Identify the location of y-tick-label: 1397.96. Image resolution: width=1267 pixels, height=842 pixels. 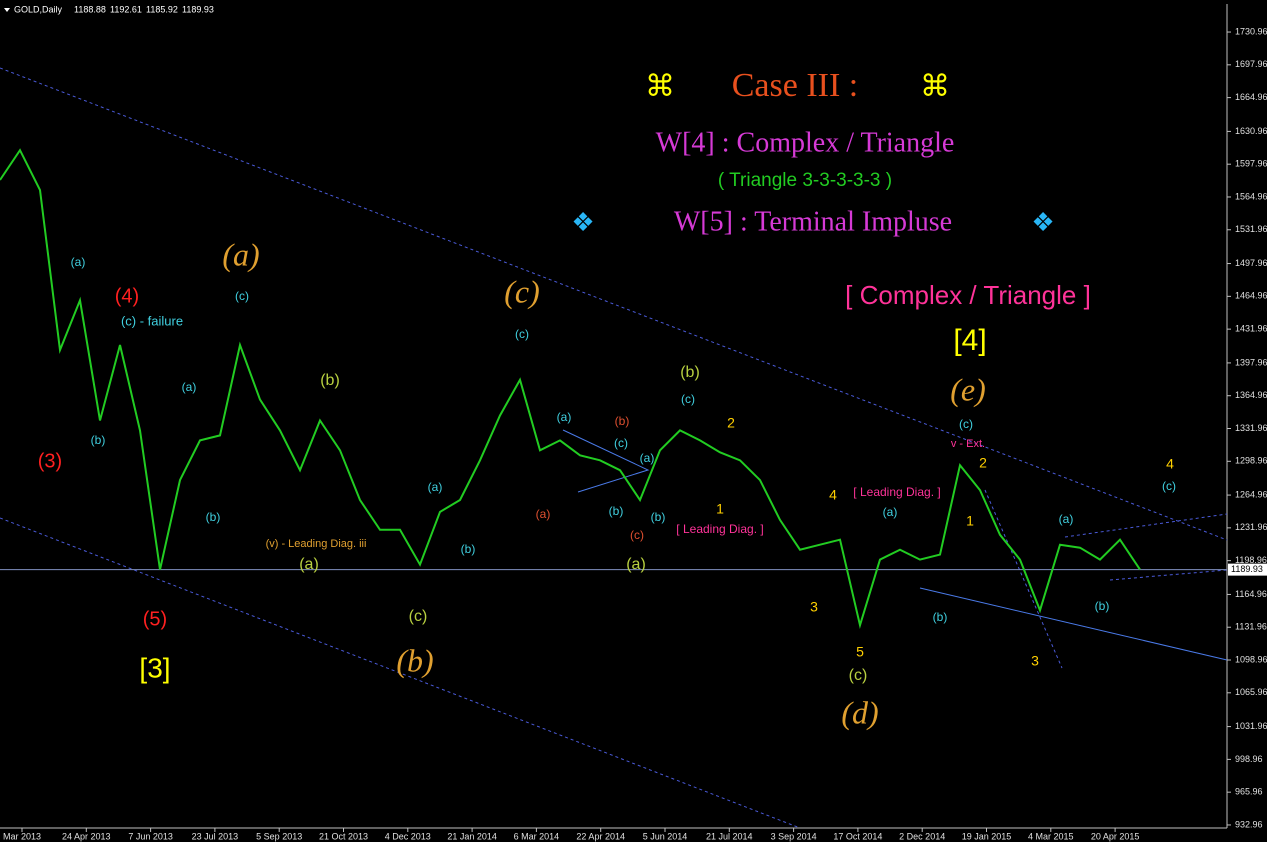
(1251, 362).